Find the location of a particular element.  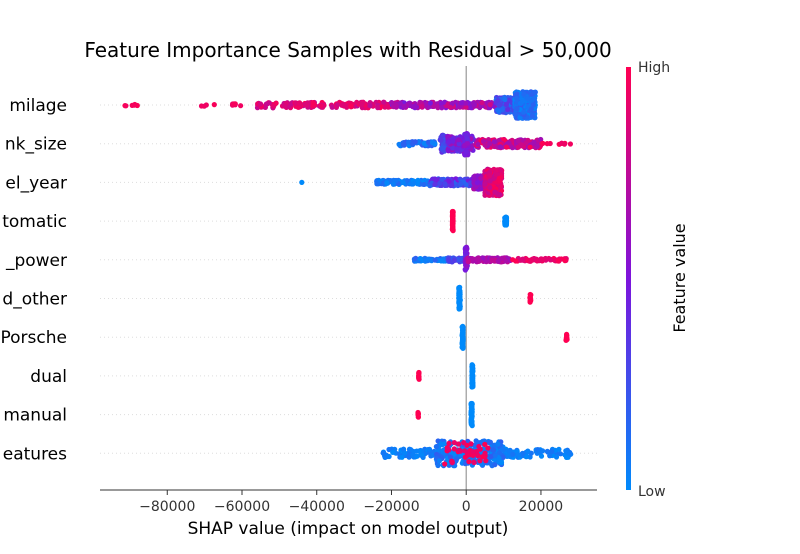

x-tick-label: −40000 is located at coordinates (317, 507).